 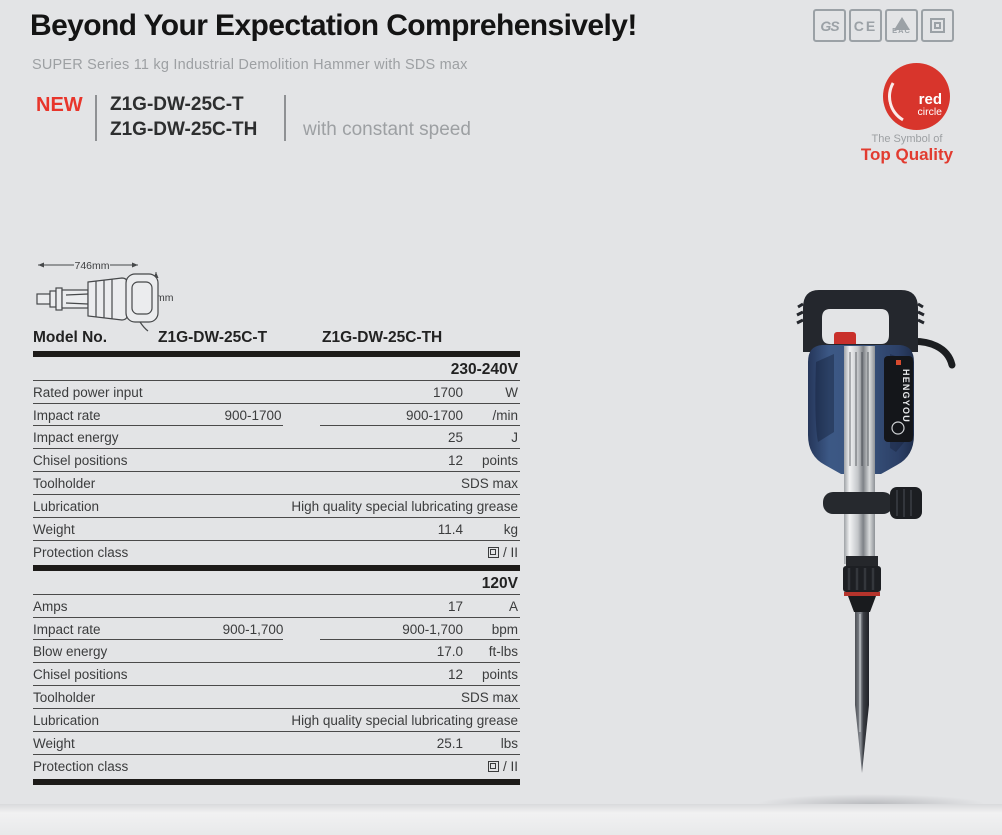 What do you see at coordinates (276, 651) in the screenshot?
I see `spec-row-blow-energy: Blow energy 17.0 ft-lbs` at bounding box center [276, 651].